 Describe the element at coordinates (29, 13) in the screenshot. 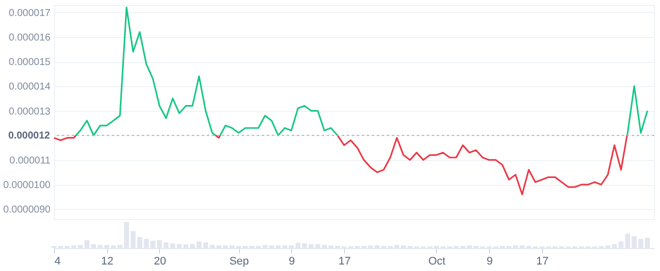

I see `y-tick-label: 0.000017` at that location.